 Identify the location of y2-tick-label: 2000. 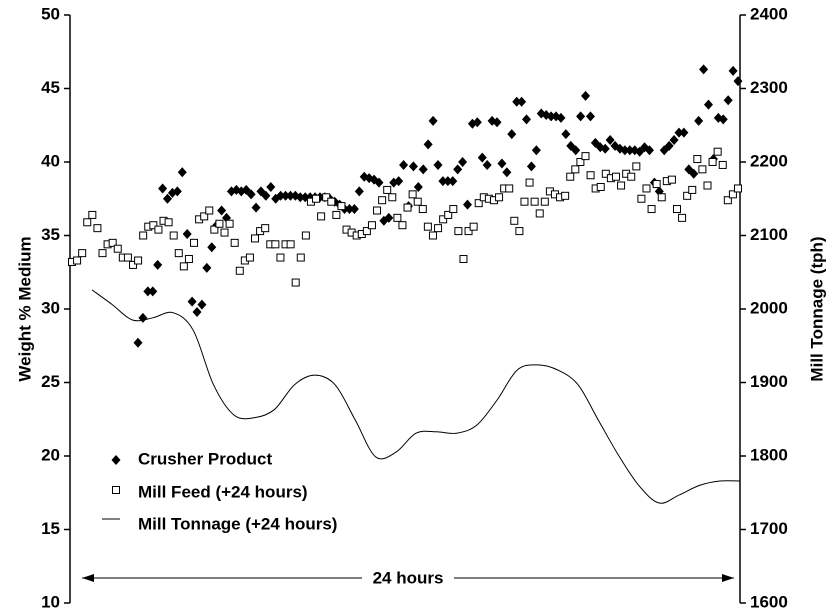
(769, 307).